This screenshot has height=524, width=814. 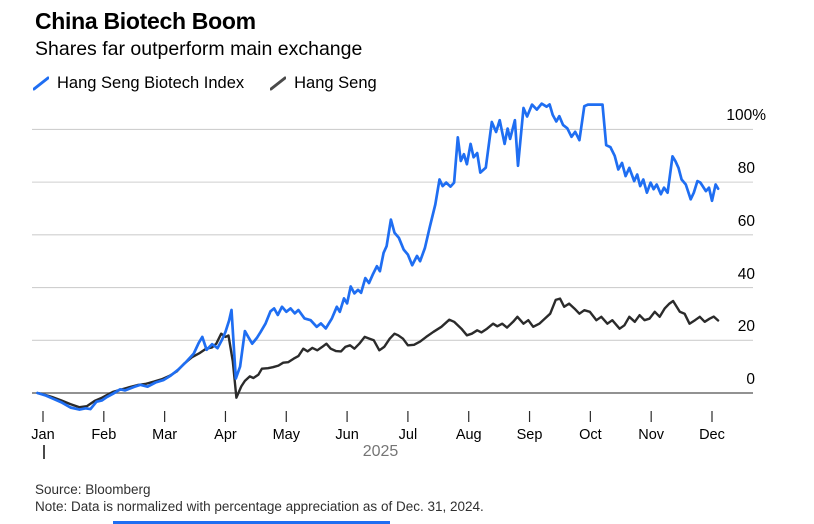 What do you see at coordinates (251, 522) in the screenshot?
I see `bottom-accent-bar` at bounding box center [251, 522].